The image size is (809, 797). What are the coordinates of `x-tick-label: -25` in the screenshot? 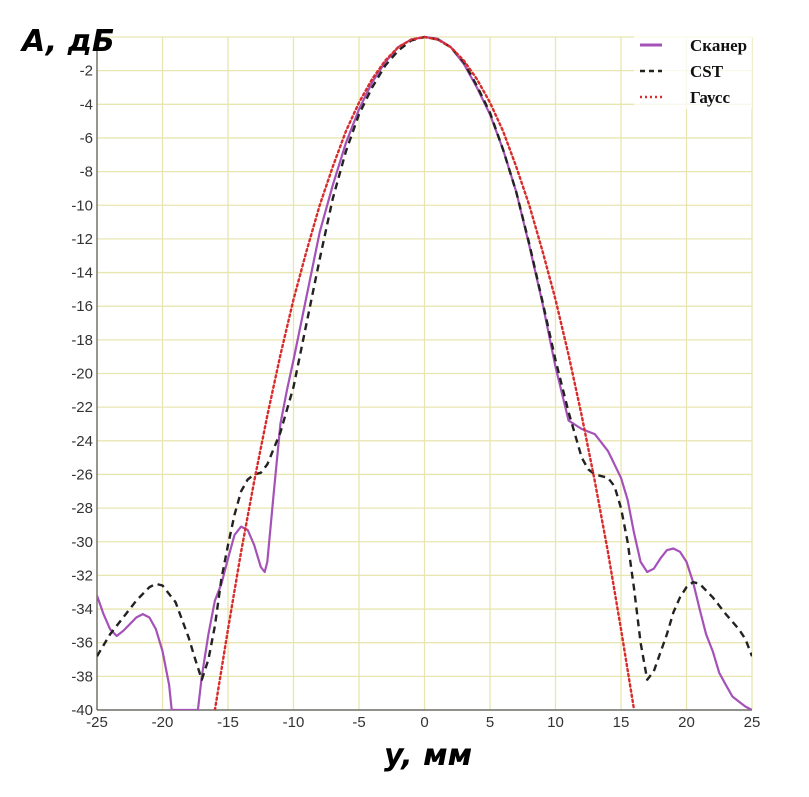 It's located at (97, 722).